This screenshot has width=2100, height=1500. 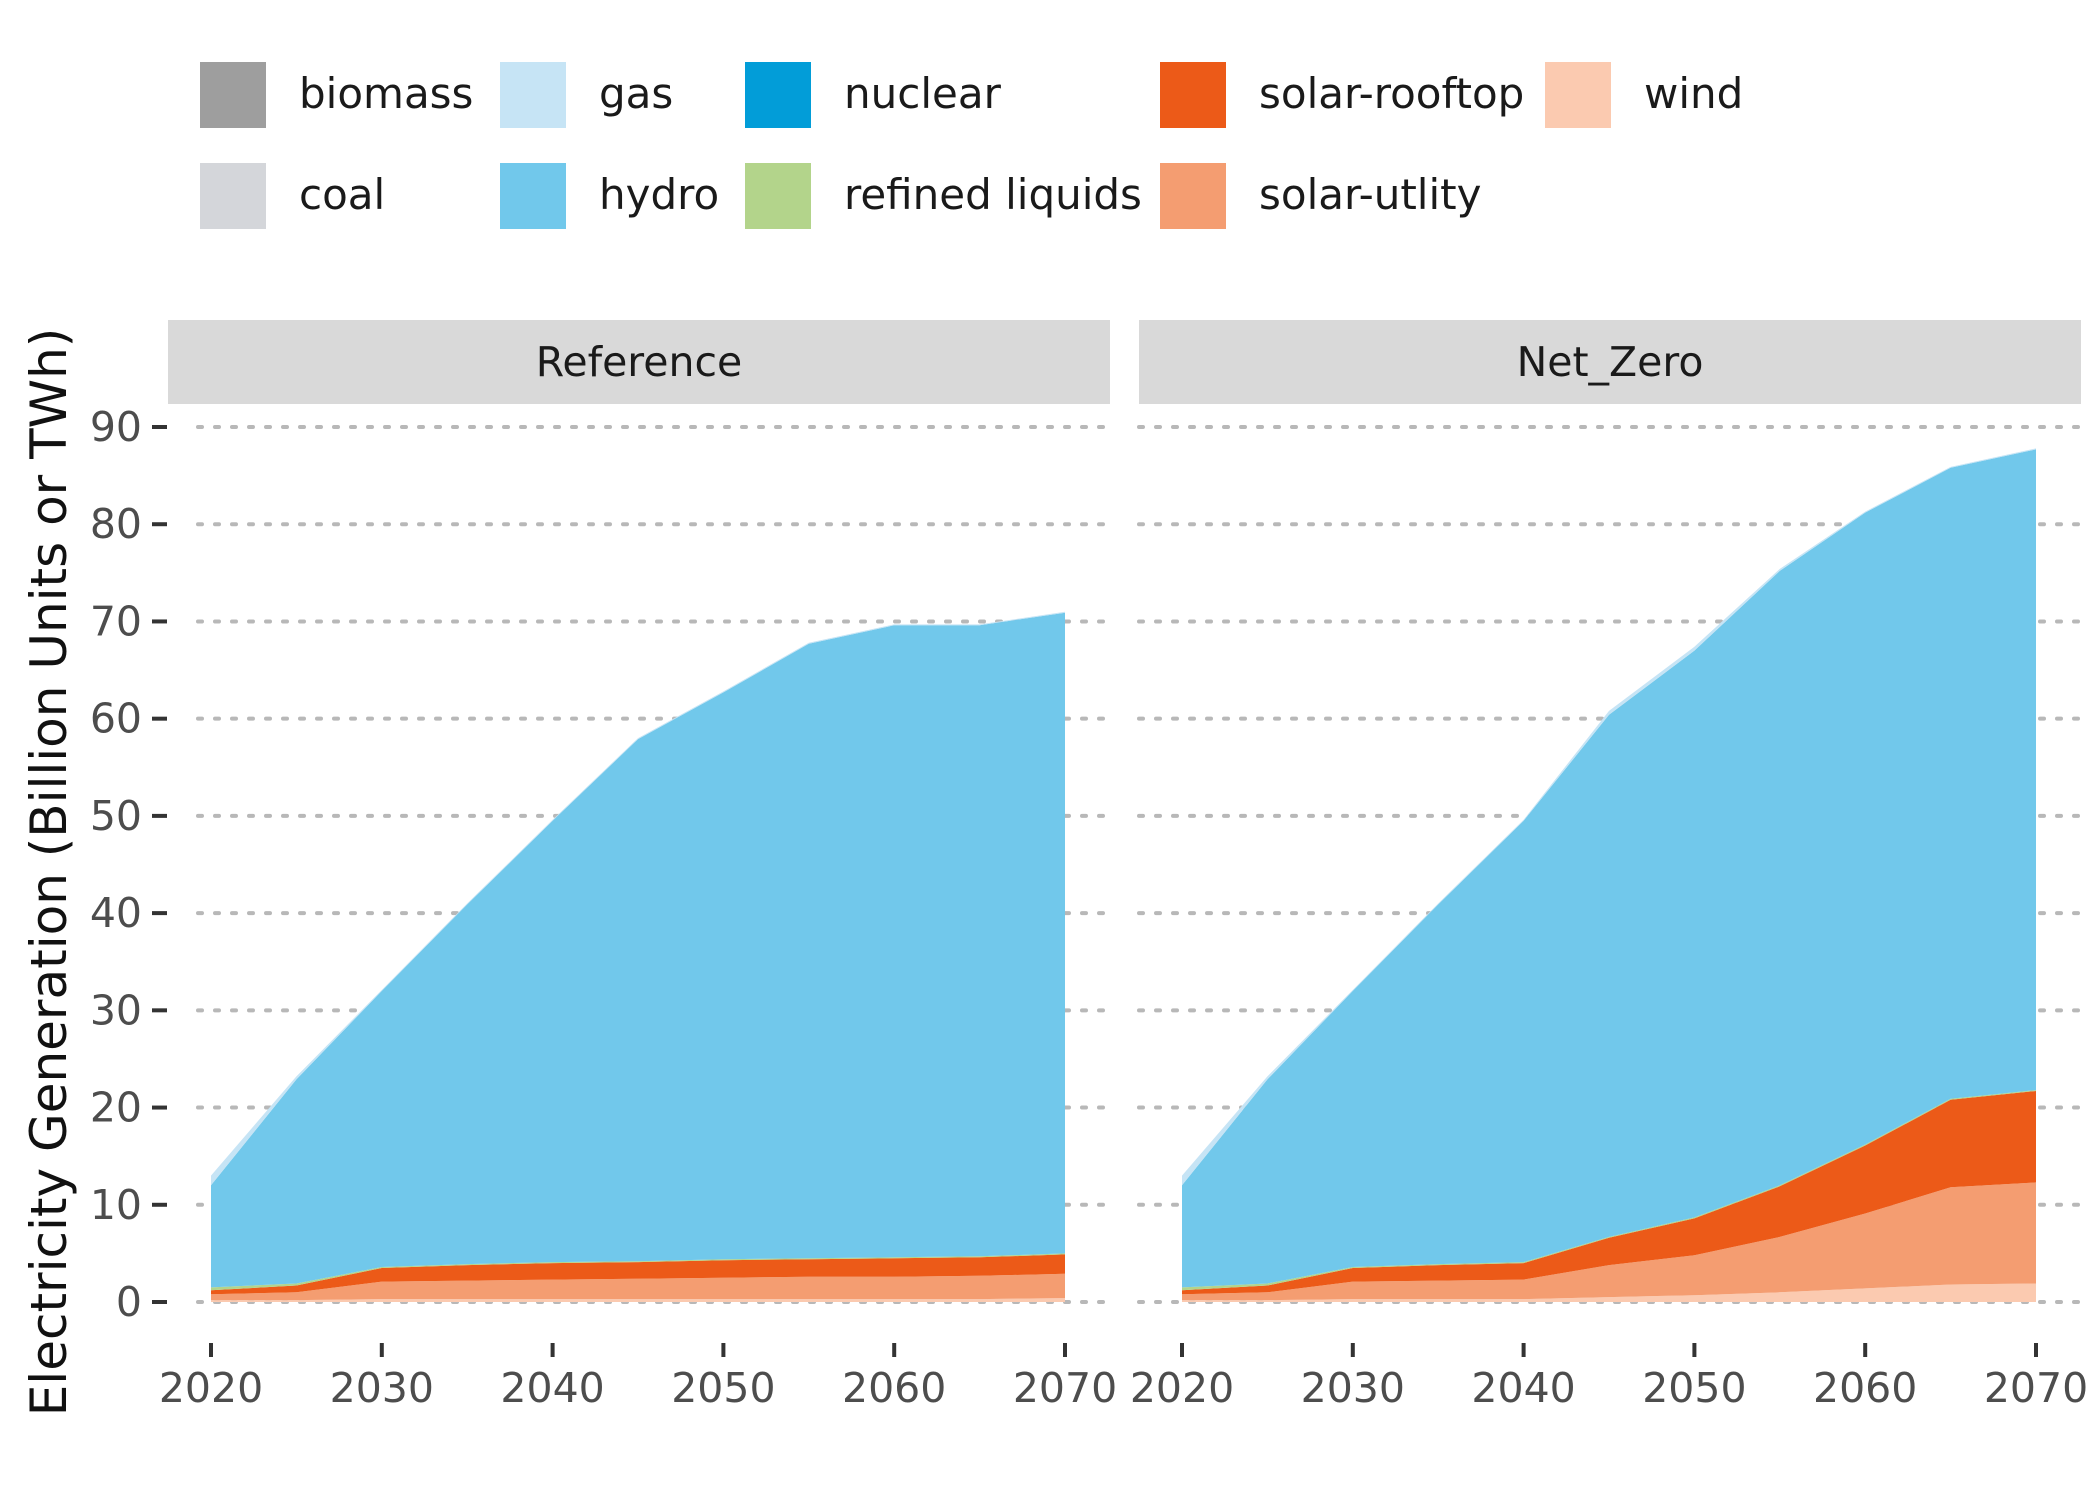 I want to click on legend-label: refined liquids, so click(x=993, y=194).